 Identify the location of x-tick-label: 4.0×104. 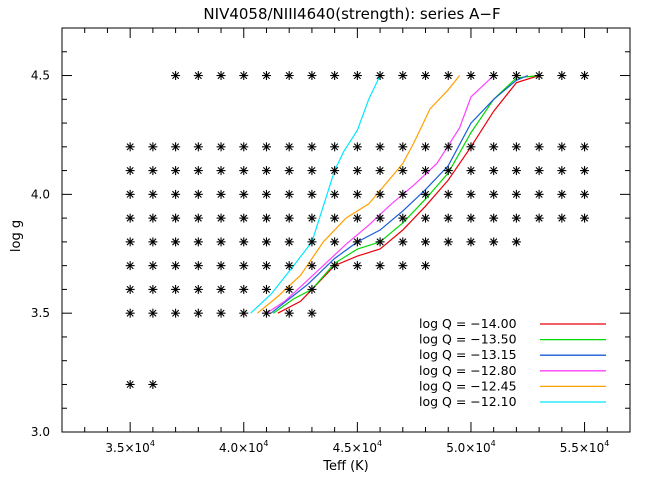
(244, 447).